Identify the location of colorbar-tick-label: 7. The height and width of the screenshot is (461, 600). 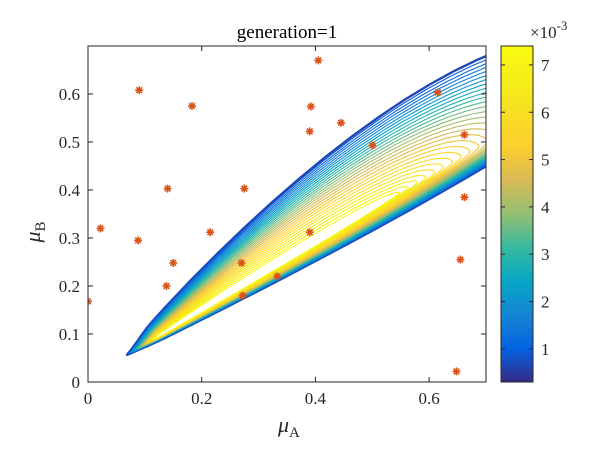
(545, 65).